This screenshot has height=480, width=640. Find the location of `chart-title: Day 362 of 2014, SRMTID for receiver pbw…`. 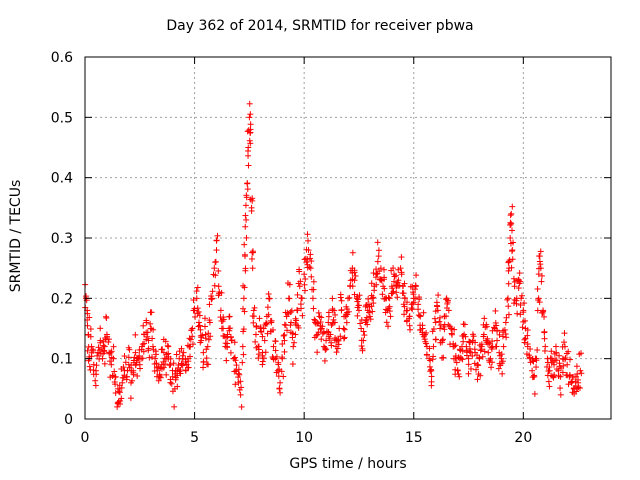

chart-title: Day 362 of 2014, SRMTID for receiver pbw… is located at coordinates (320, 26).